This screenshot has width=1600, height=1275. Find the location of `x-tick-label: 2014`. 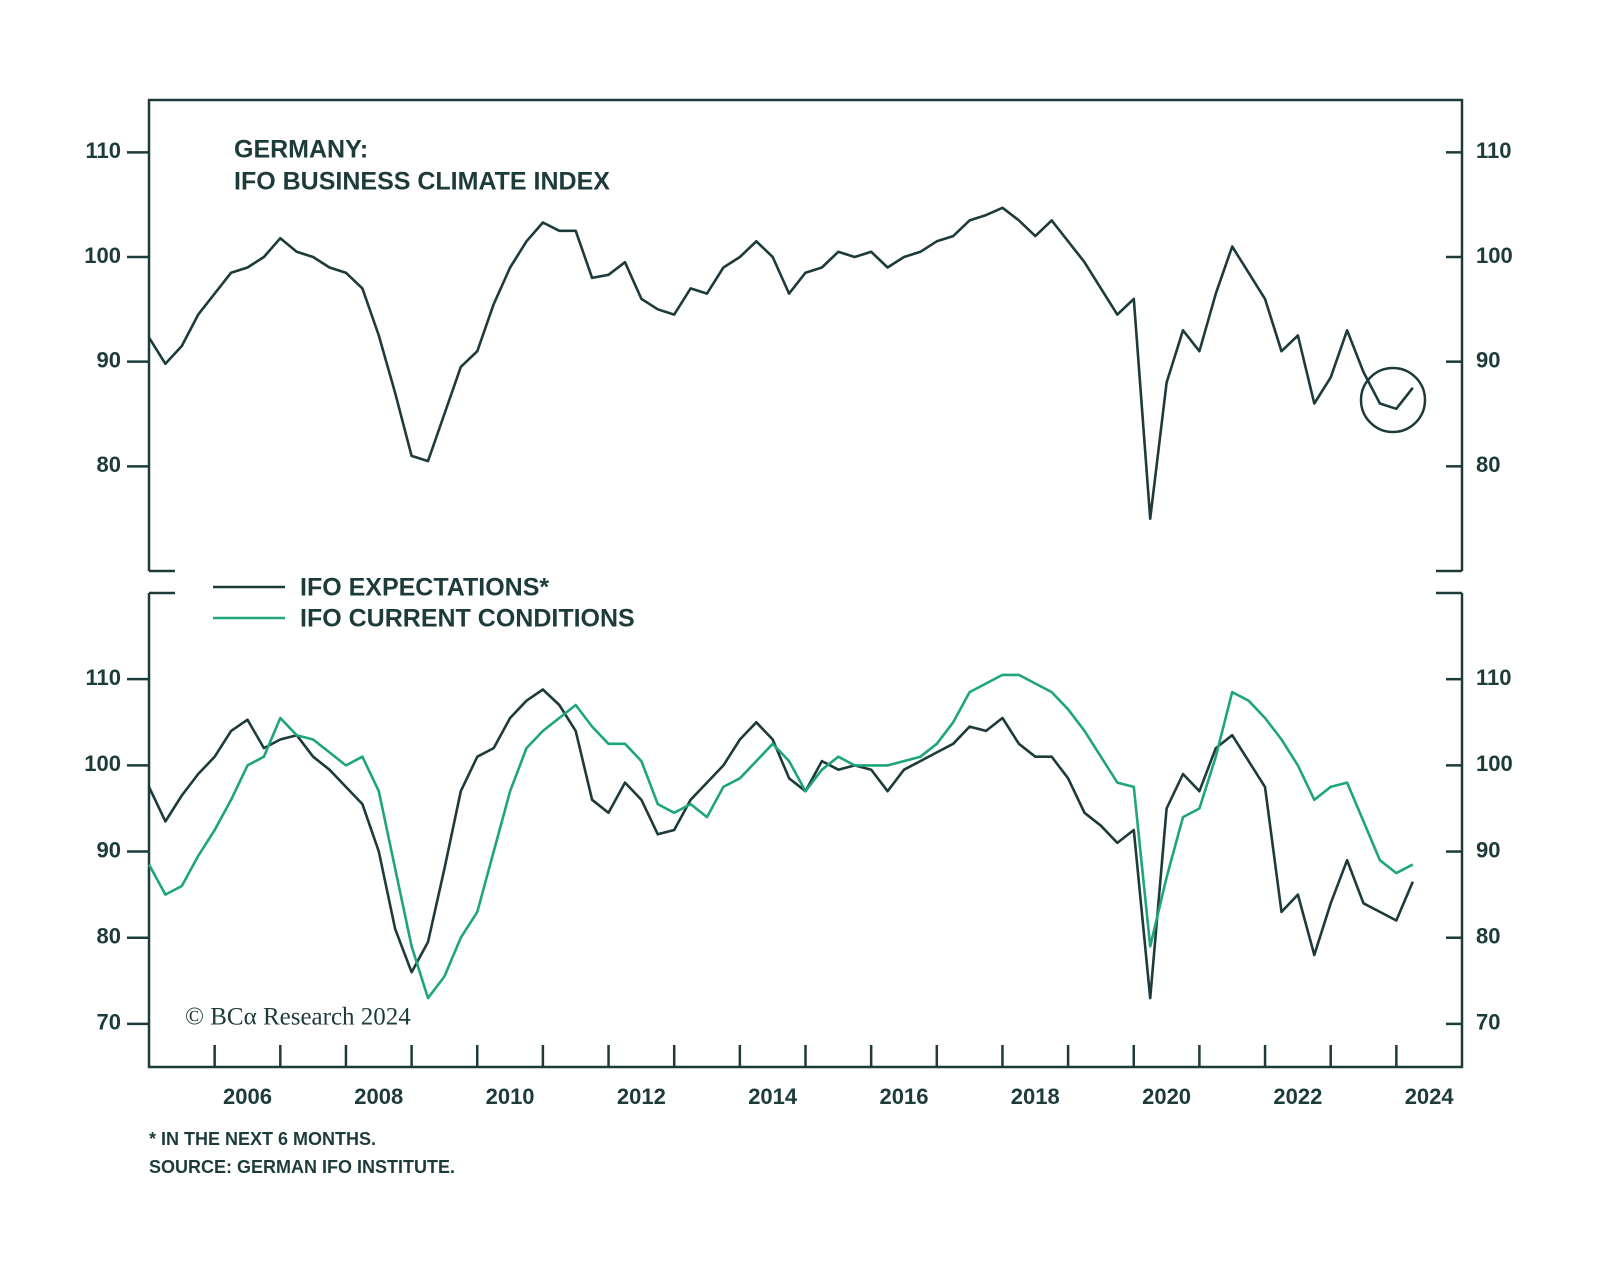

x-tick-label: 2014 is located at coordinates (773, 1096).